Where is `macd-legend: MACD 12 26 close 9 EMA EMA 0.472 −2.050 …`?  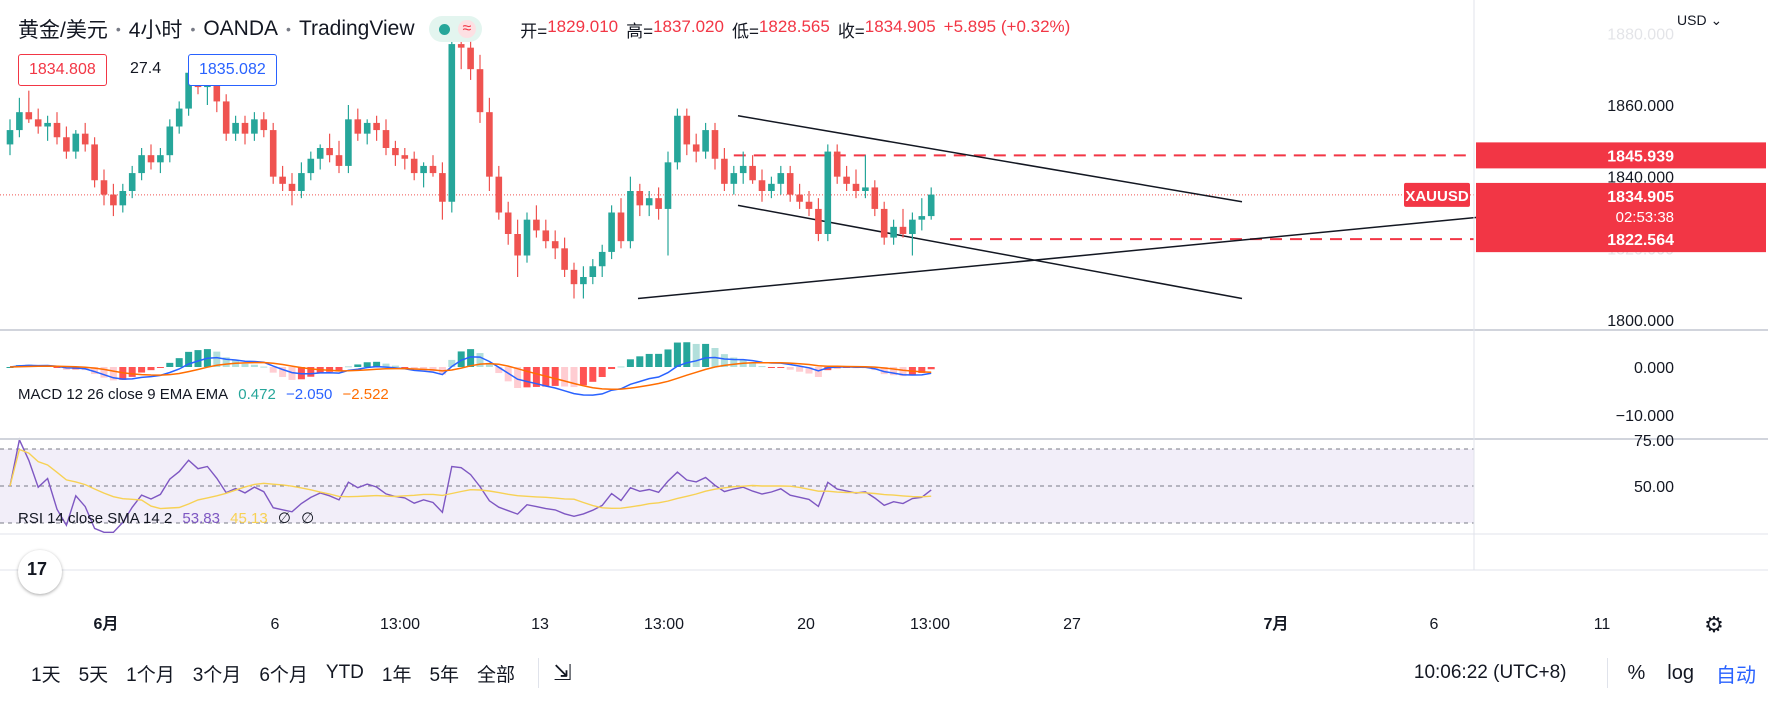
macd-legend: MACD 12 26 close 9 EMA EMA 0.472 −2.050 … is located at coordinates (206, 394).